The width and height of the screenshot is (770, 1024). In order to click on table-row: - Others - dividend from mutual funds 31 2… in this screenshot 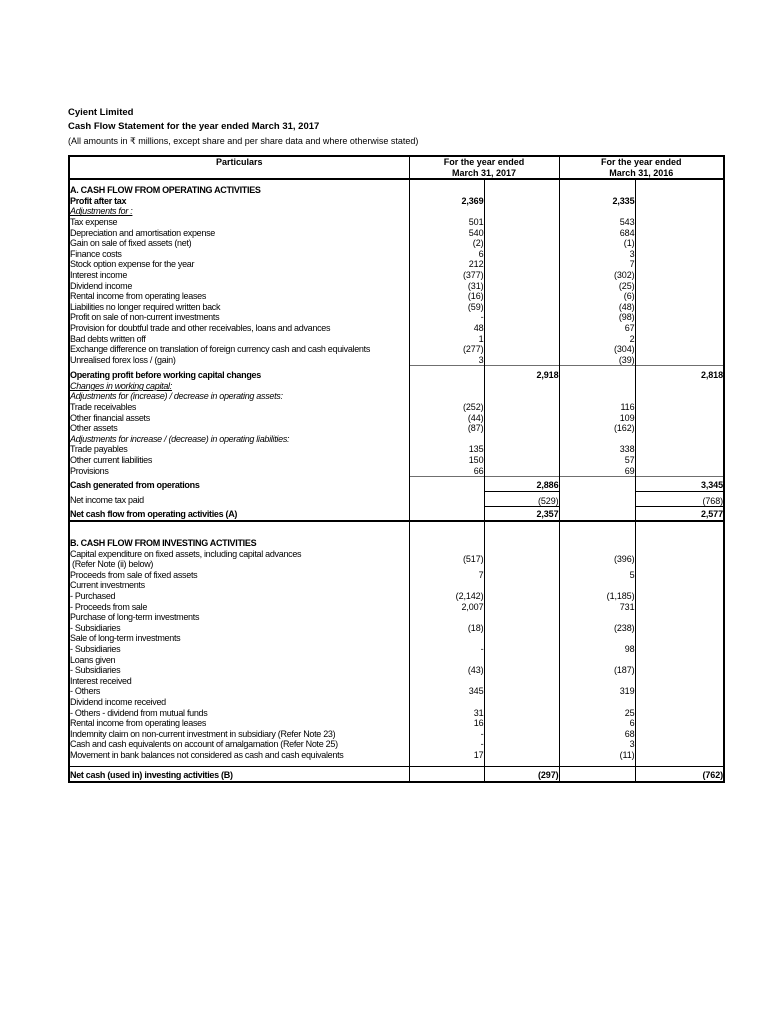, I will do `click(396, 713)`.